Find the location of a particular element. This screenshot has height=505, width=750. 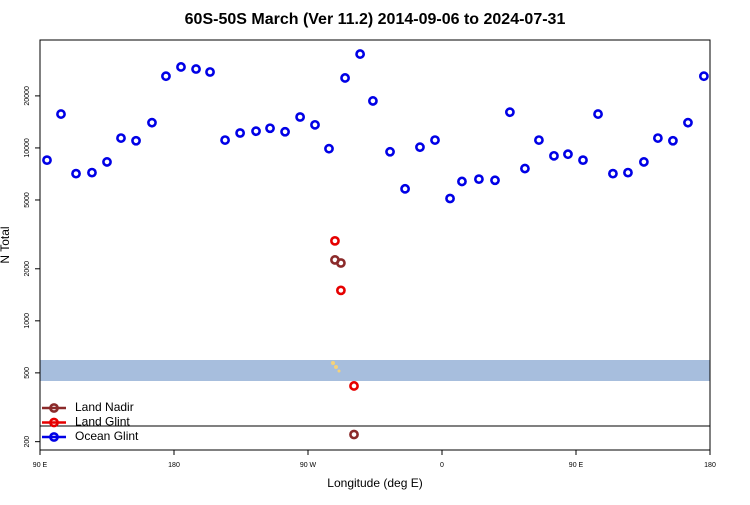

y-axis-label: N Total is located at coordinates (6, 244).